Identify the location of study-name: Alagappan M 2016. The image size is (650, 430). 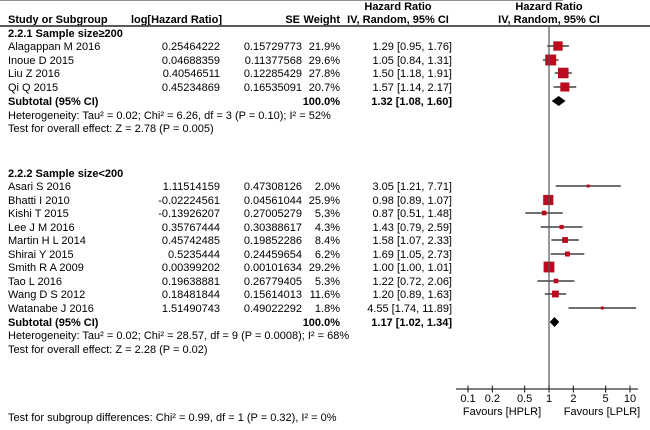
(54, 47).